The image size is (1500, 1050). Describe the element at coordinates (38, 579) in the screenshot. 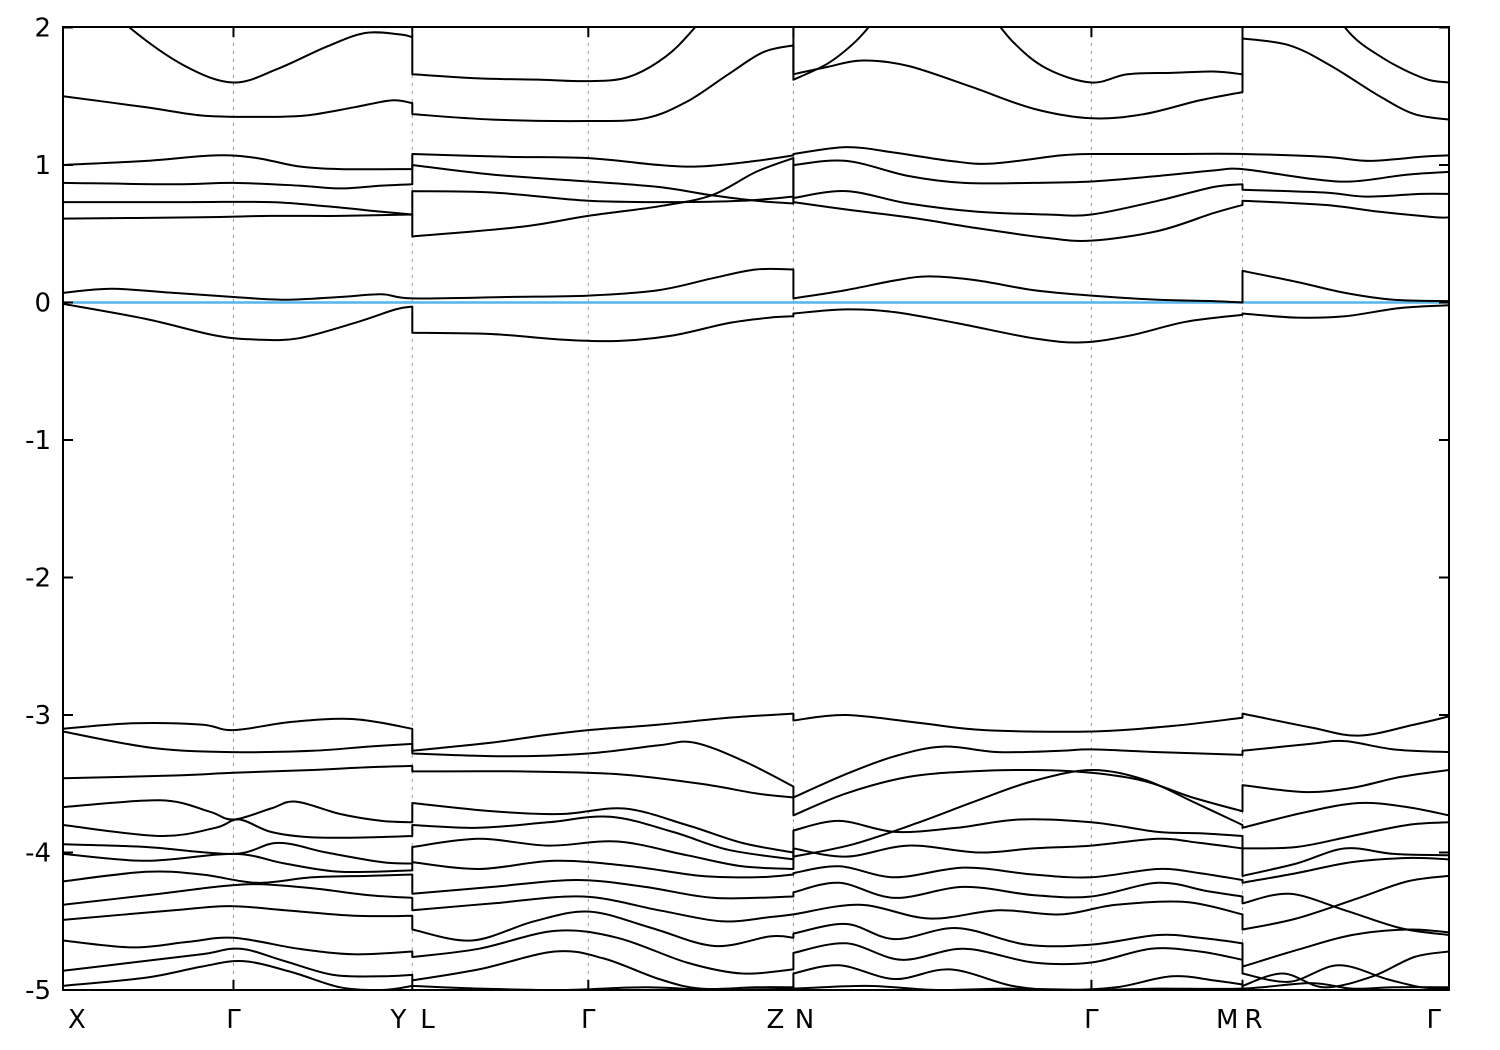

I see `y-tick-label: -2` at that location.